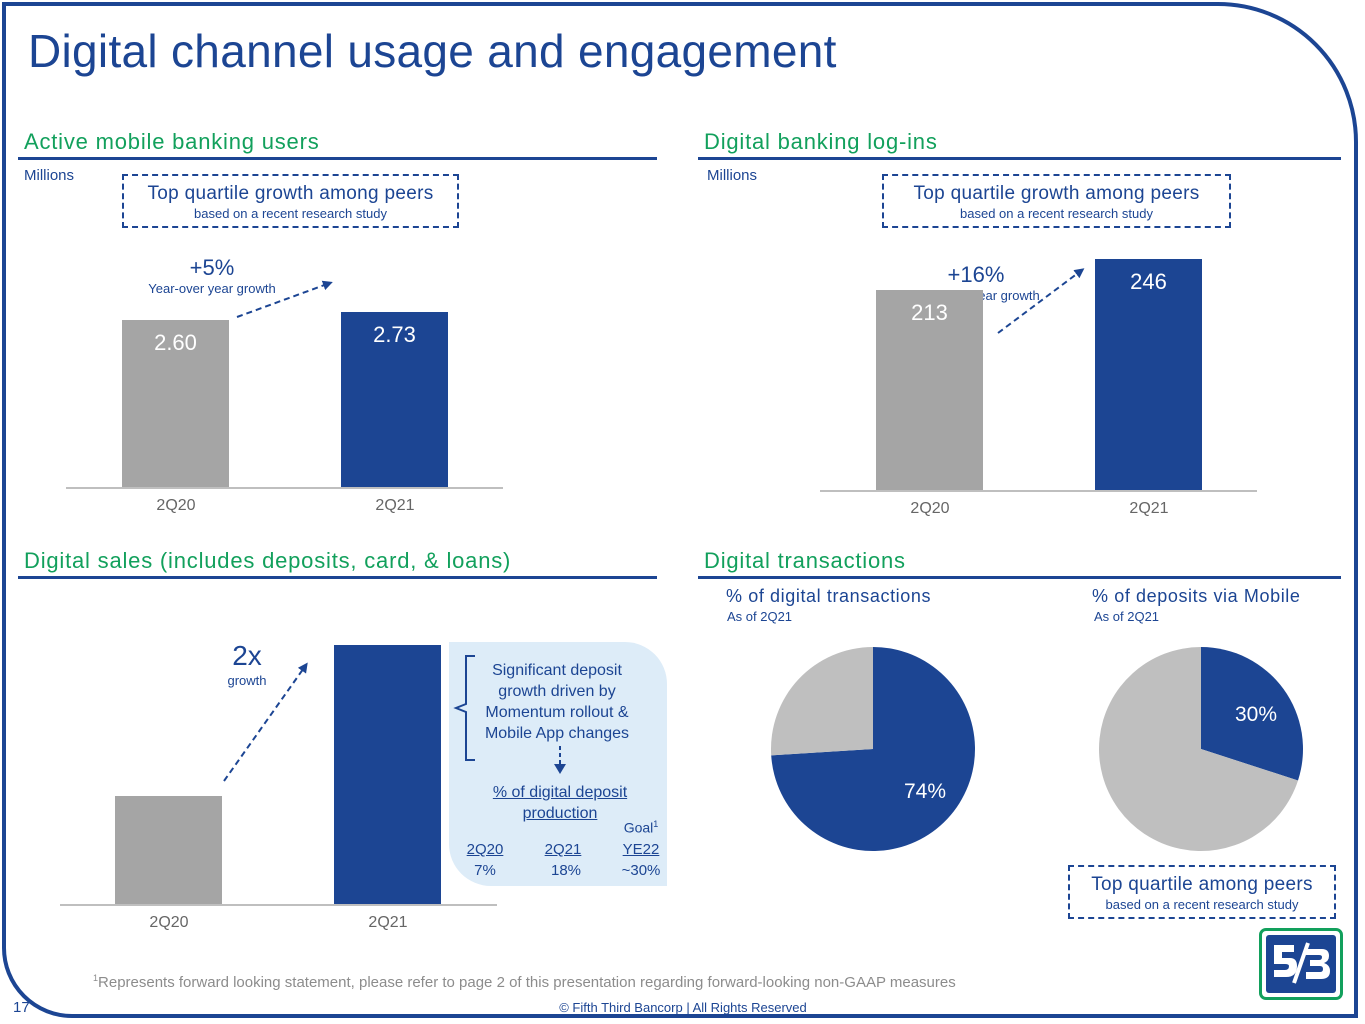  I want to click on fifth-third-logo, so click(1301, 964).